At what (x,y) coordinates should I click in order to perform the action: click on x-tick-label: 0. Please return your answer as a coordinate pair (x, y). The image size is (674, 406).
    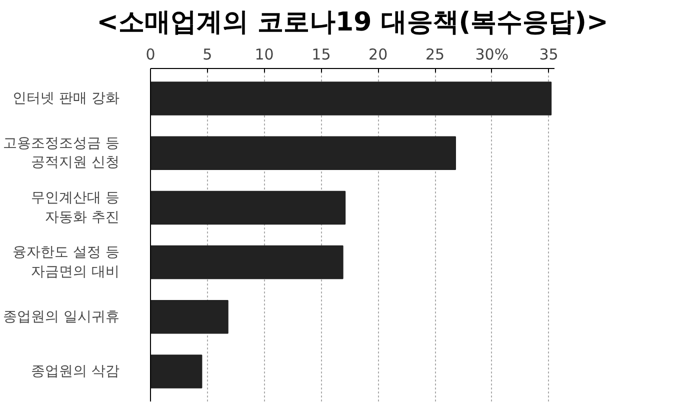
    Looking at the image, I should click on (151, 55).